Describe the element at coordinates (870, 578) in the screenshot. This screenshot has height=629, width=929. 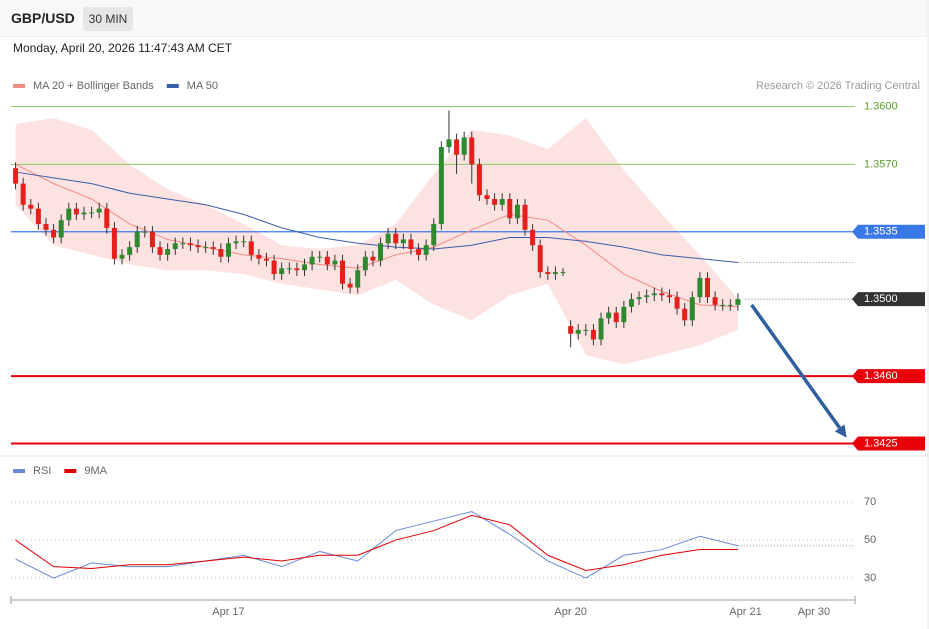
I see `y-tick-label: 30` at that location.